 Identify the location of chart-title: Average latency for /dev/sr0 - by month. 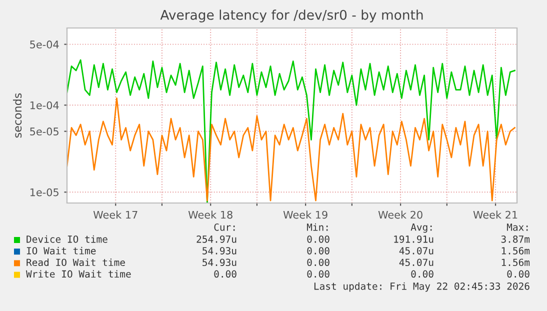
(291, 16).